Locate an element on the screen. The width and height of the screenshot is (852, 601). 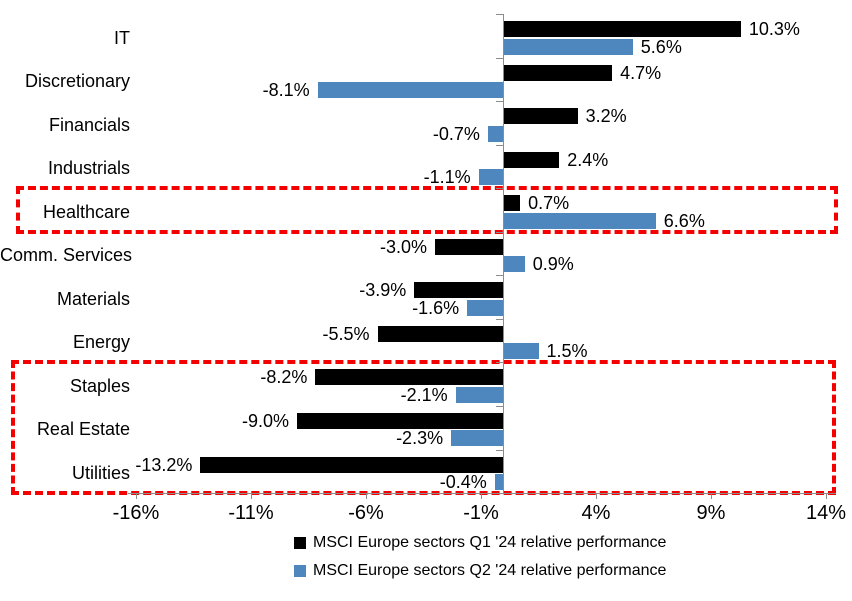
x-axis-label--11-: -11% is located at coordinates (251, 513).